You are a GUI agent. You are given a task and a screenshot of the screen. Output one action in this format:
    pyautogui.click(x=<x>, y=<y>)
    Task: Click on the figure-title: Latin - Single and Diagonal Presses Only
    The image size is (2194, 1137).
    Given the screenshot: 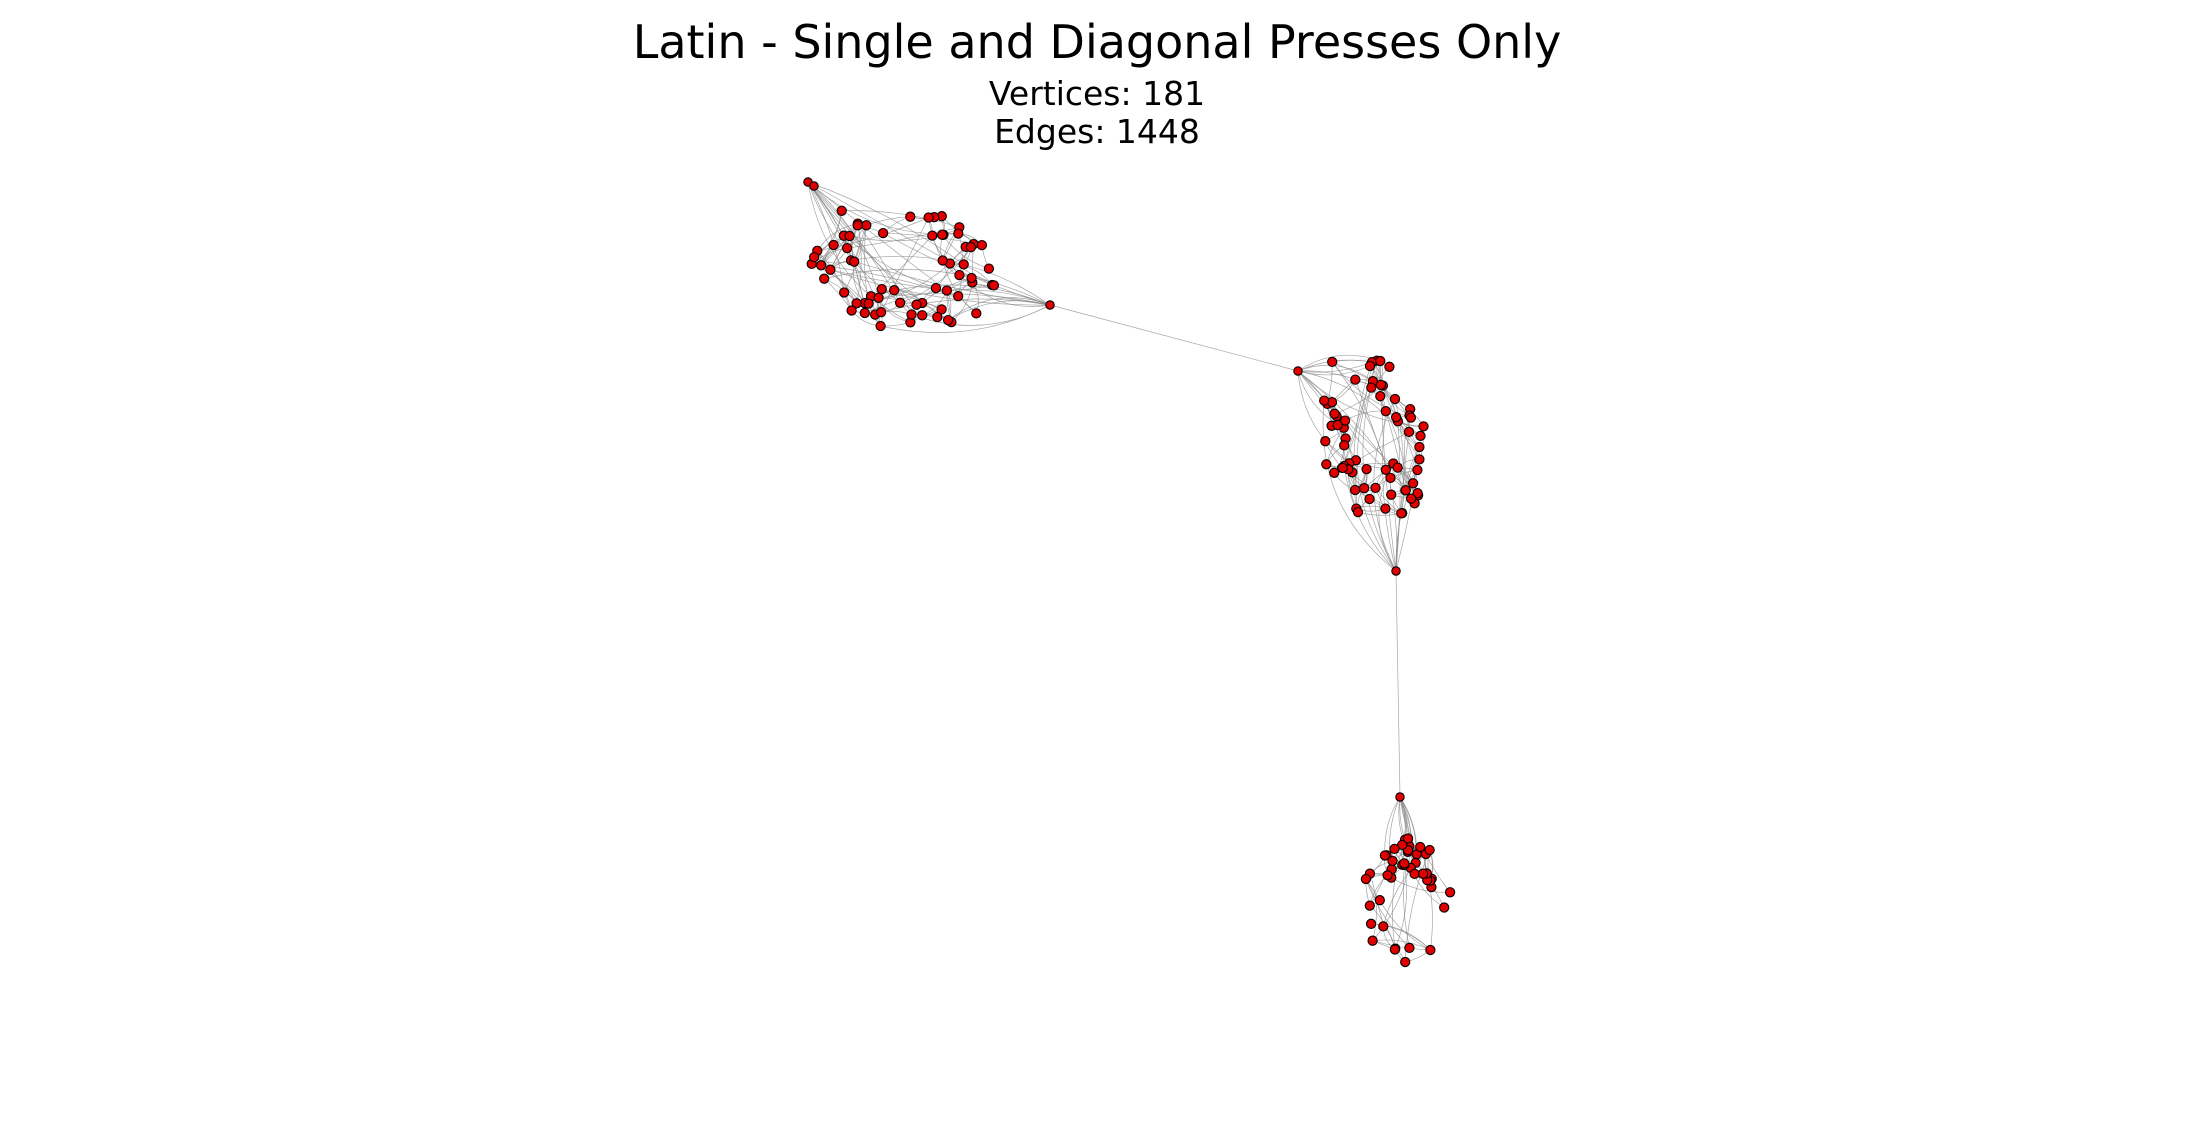 What is the action you would take?
    pyautogui.click(x=1097, y=42)
    